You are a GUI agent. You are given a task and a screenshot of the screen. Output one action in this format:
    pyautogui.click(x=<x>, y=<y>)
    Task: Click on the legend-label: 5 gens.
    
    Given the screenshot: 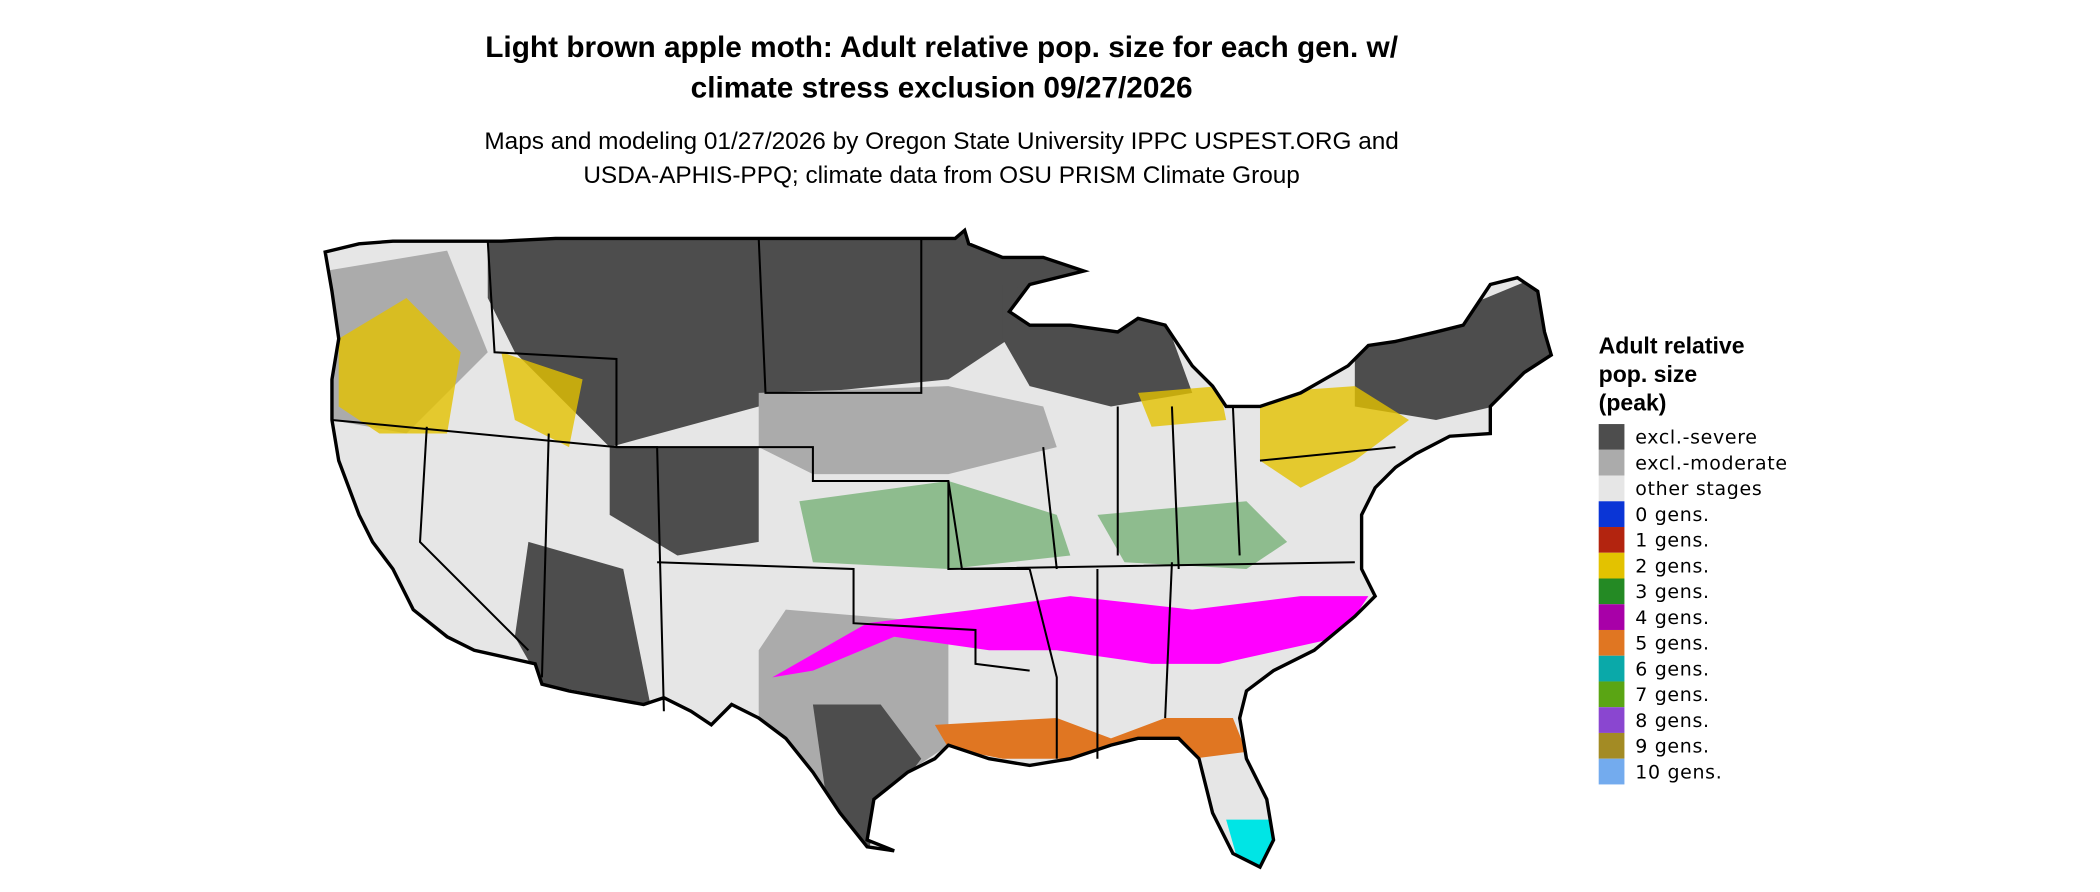 What is the action you would take?
    pyautogui.click(x=1672, y=644)
    